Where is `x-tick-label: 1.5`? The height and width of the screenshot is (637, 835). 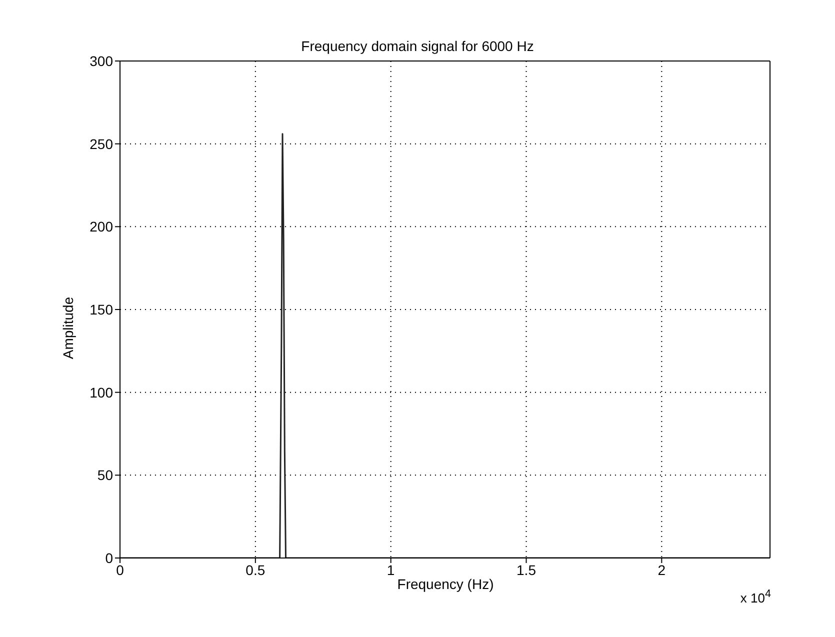
x-tick-label: 1.5 is located at coordinates (526, 570).